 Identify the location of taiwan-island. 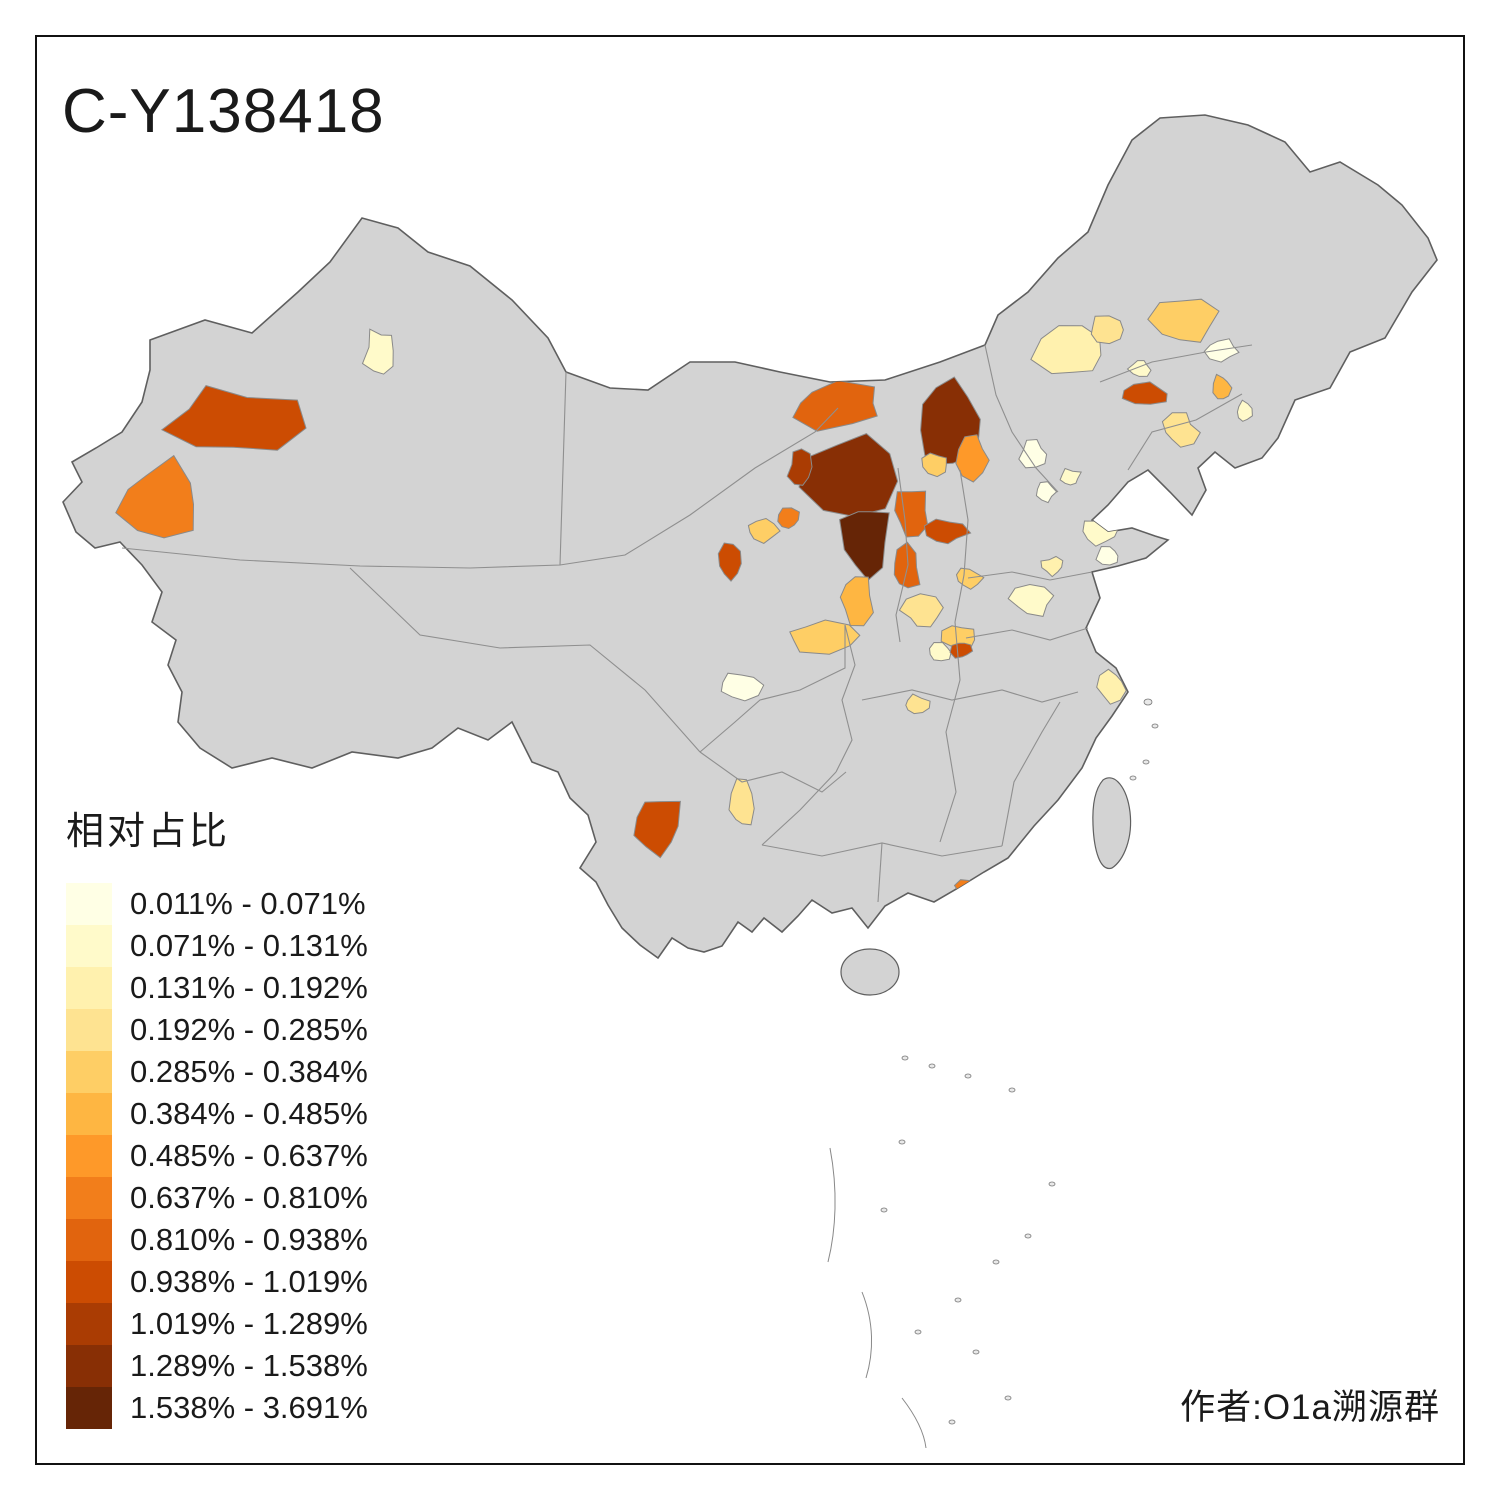
(1112, 823).